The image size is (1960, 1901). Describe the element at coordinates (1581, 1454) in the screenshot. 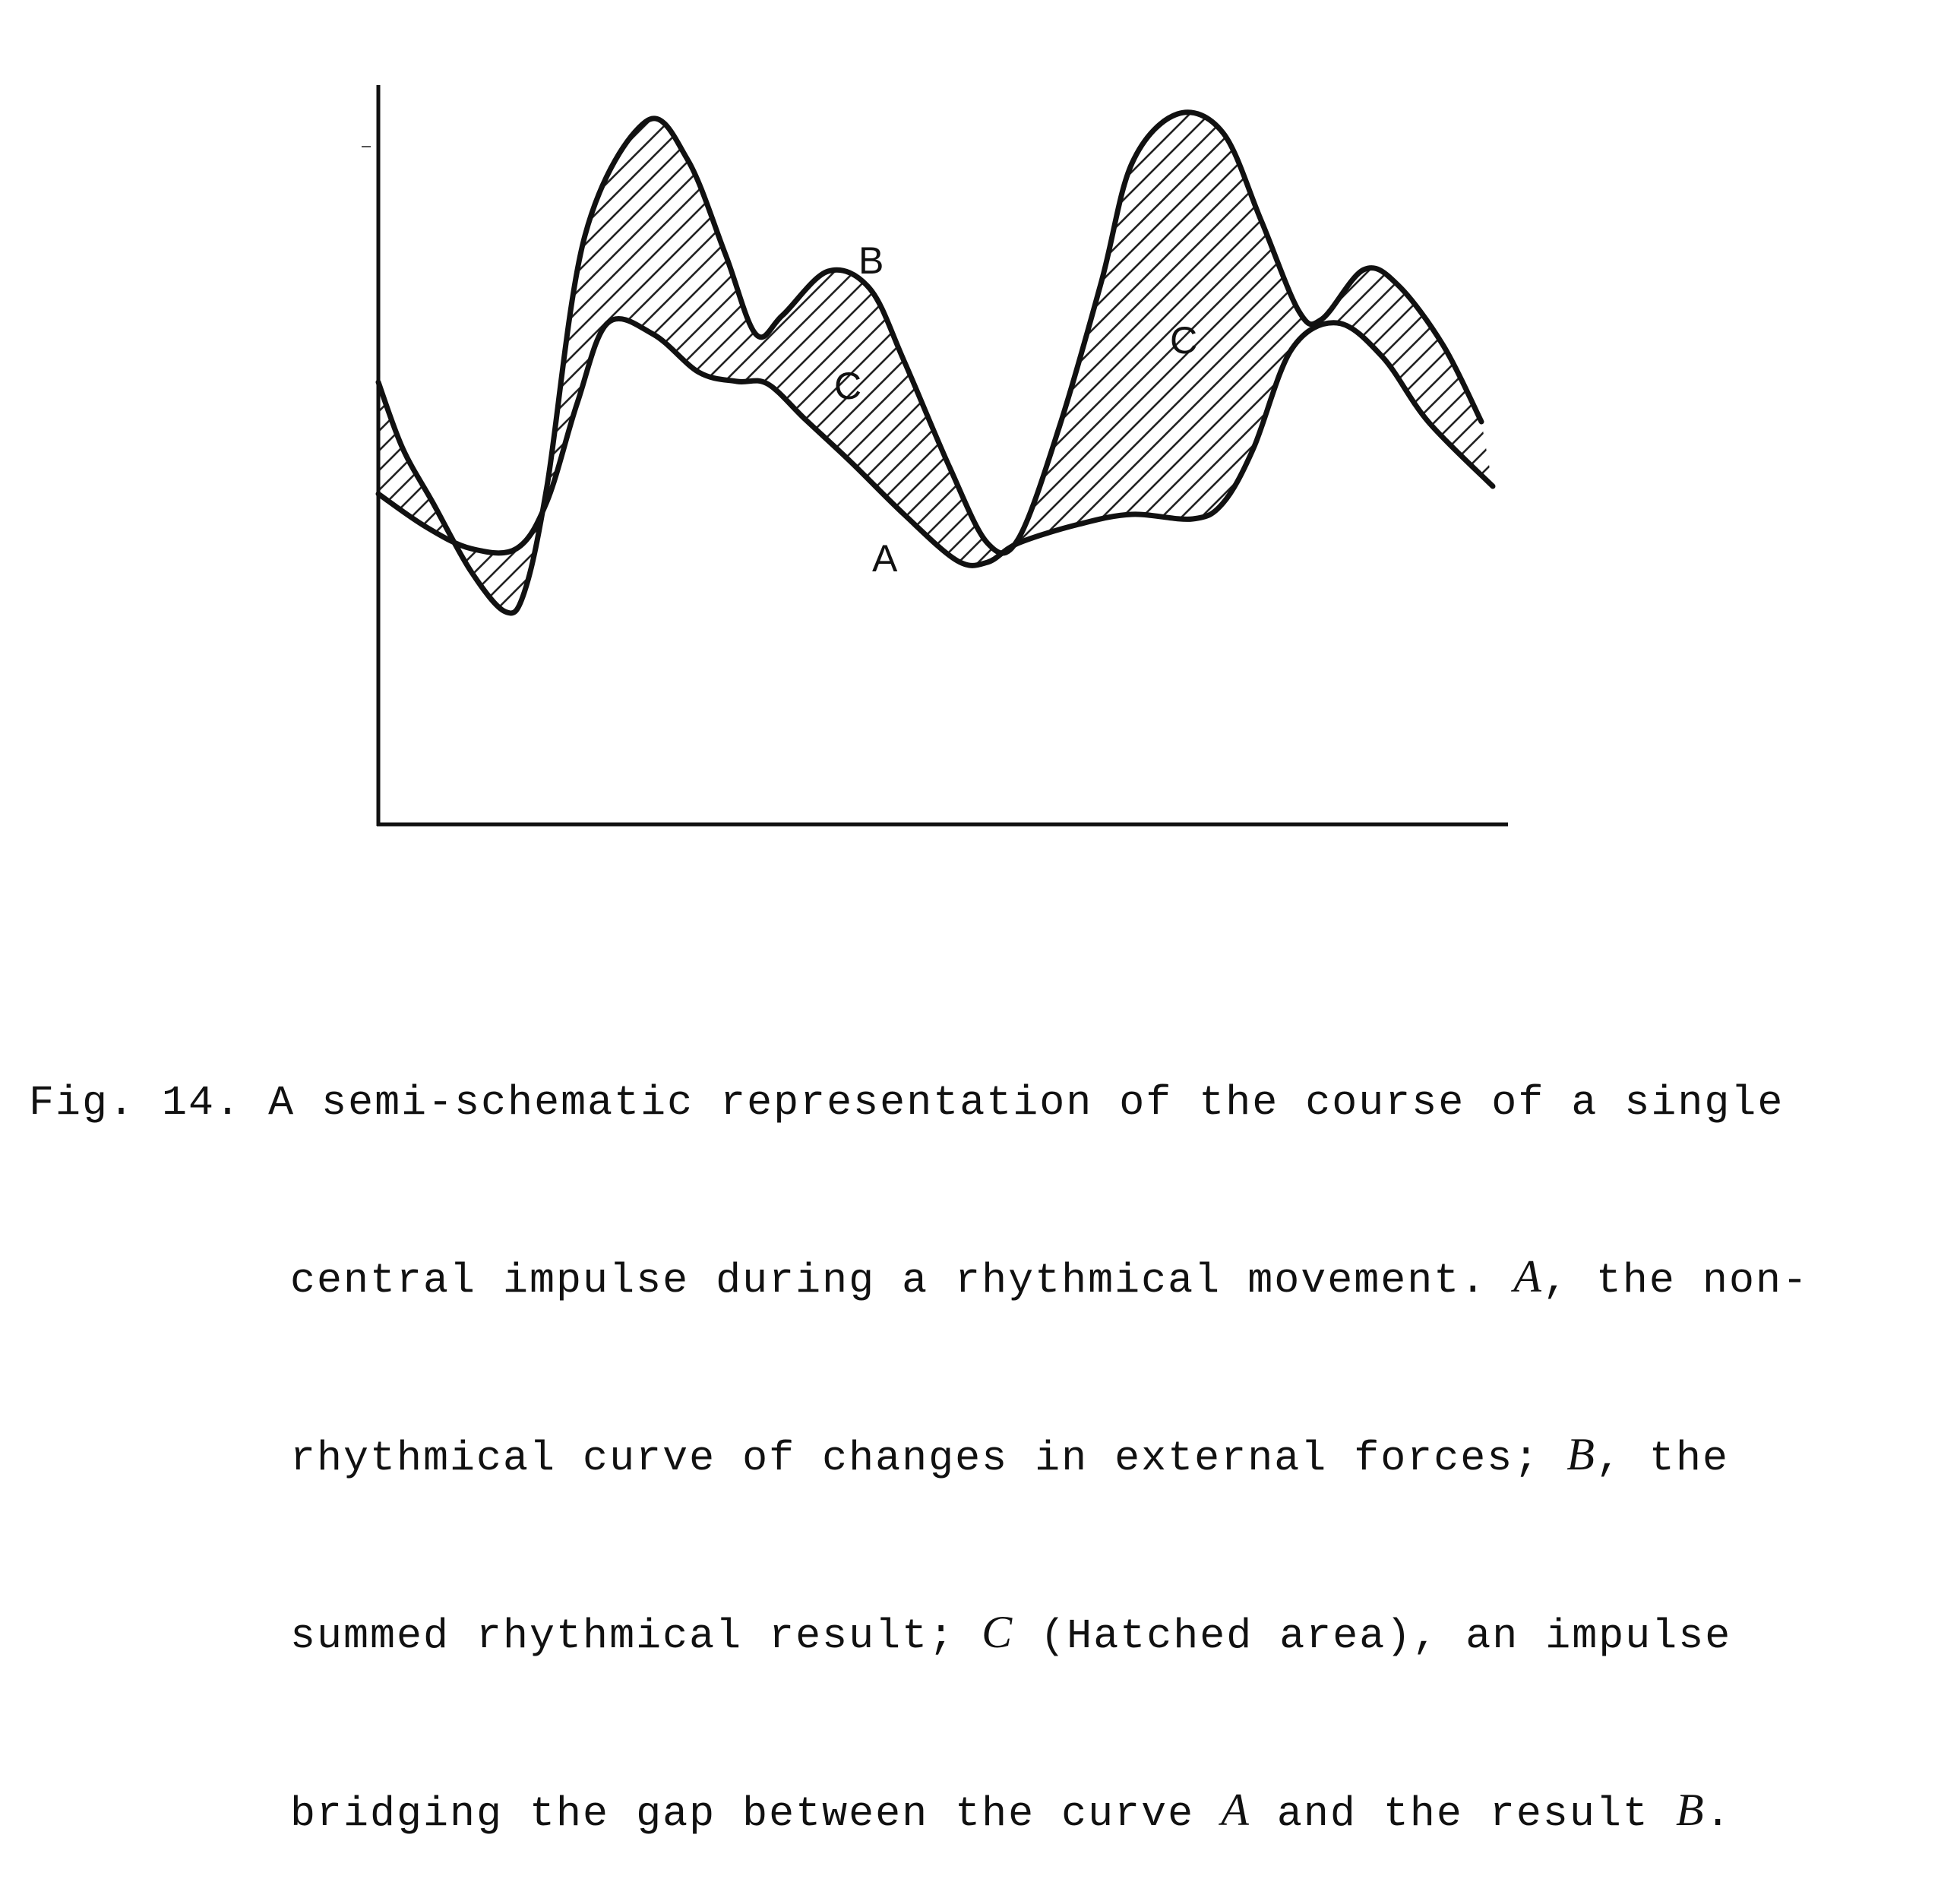

I see `caption-italic-b: B` at that location.